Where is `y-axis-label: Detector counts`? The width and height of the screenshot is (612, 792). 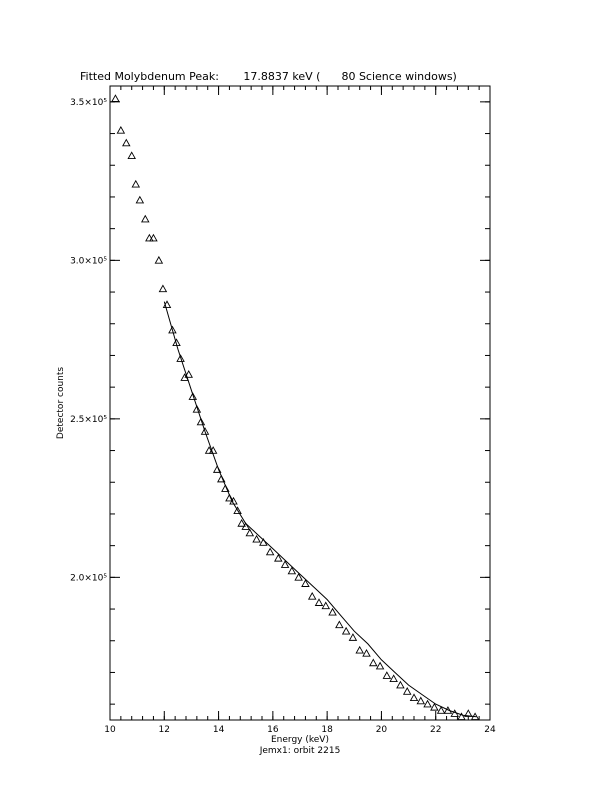
y-axis-label: Detector counts is located at coordinates (61, 403).